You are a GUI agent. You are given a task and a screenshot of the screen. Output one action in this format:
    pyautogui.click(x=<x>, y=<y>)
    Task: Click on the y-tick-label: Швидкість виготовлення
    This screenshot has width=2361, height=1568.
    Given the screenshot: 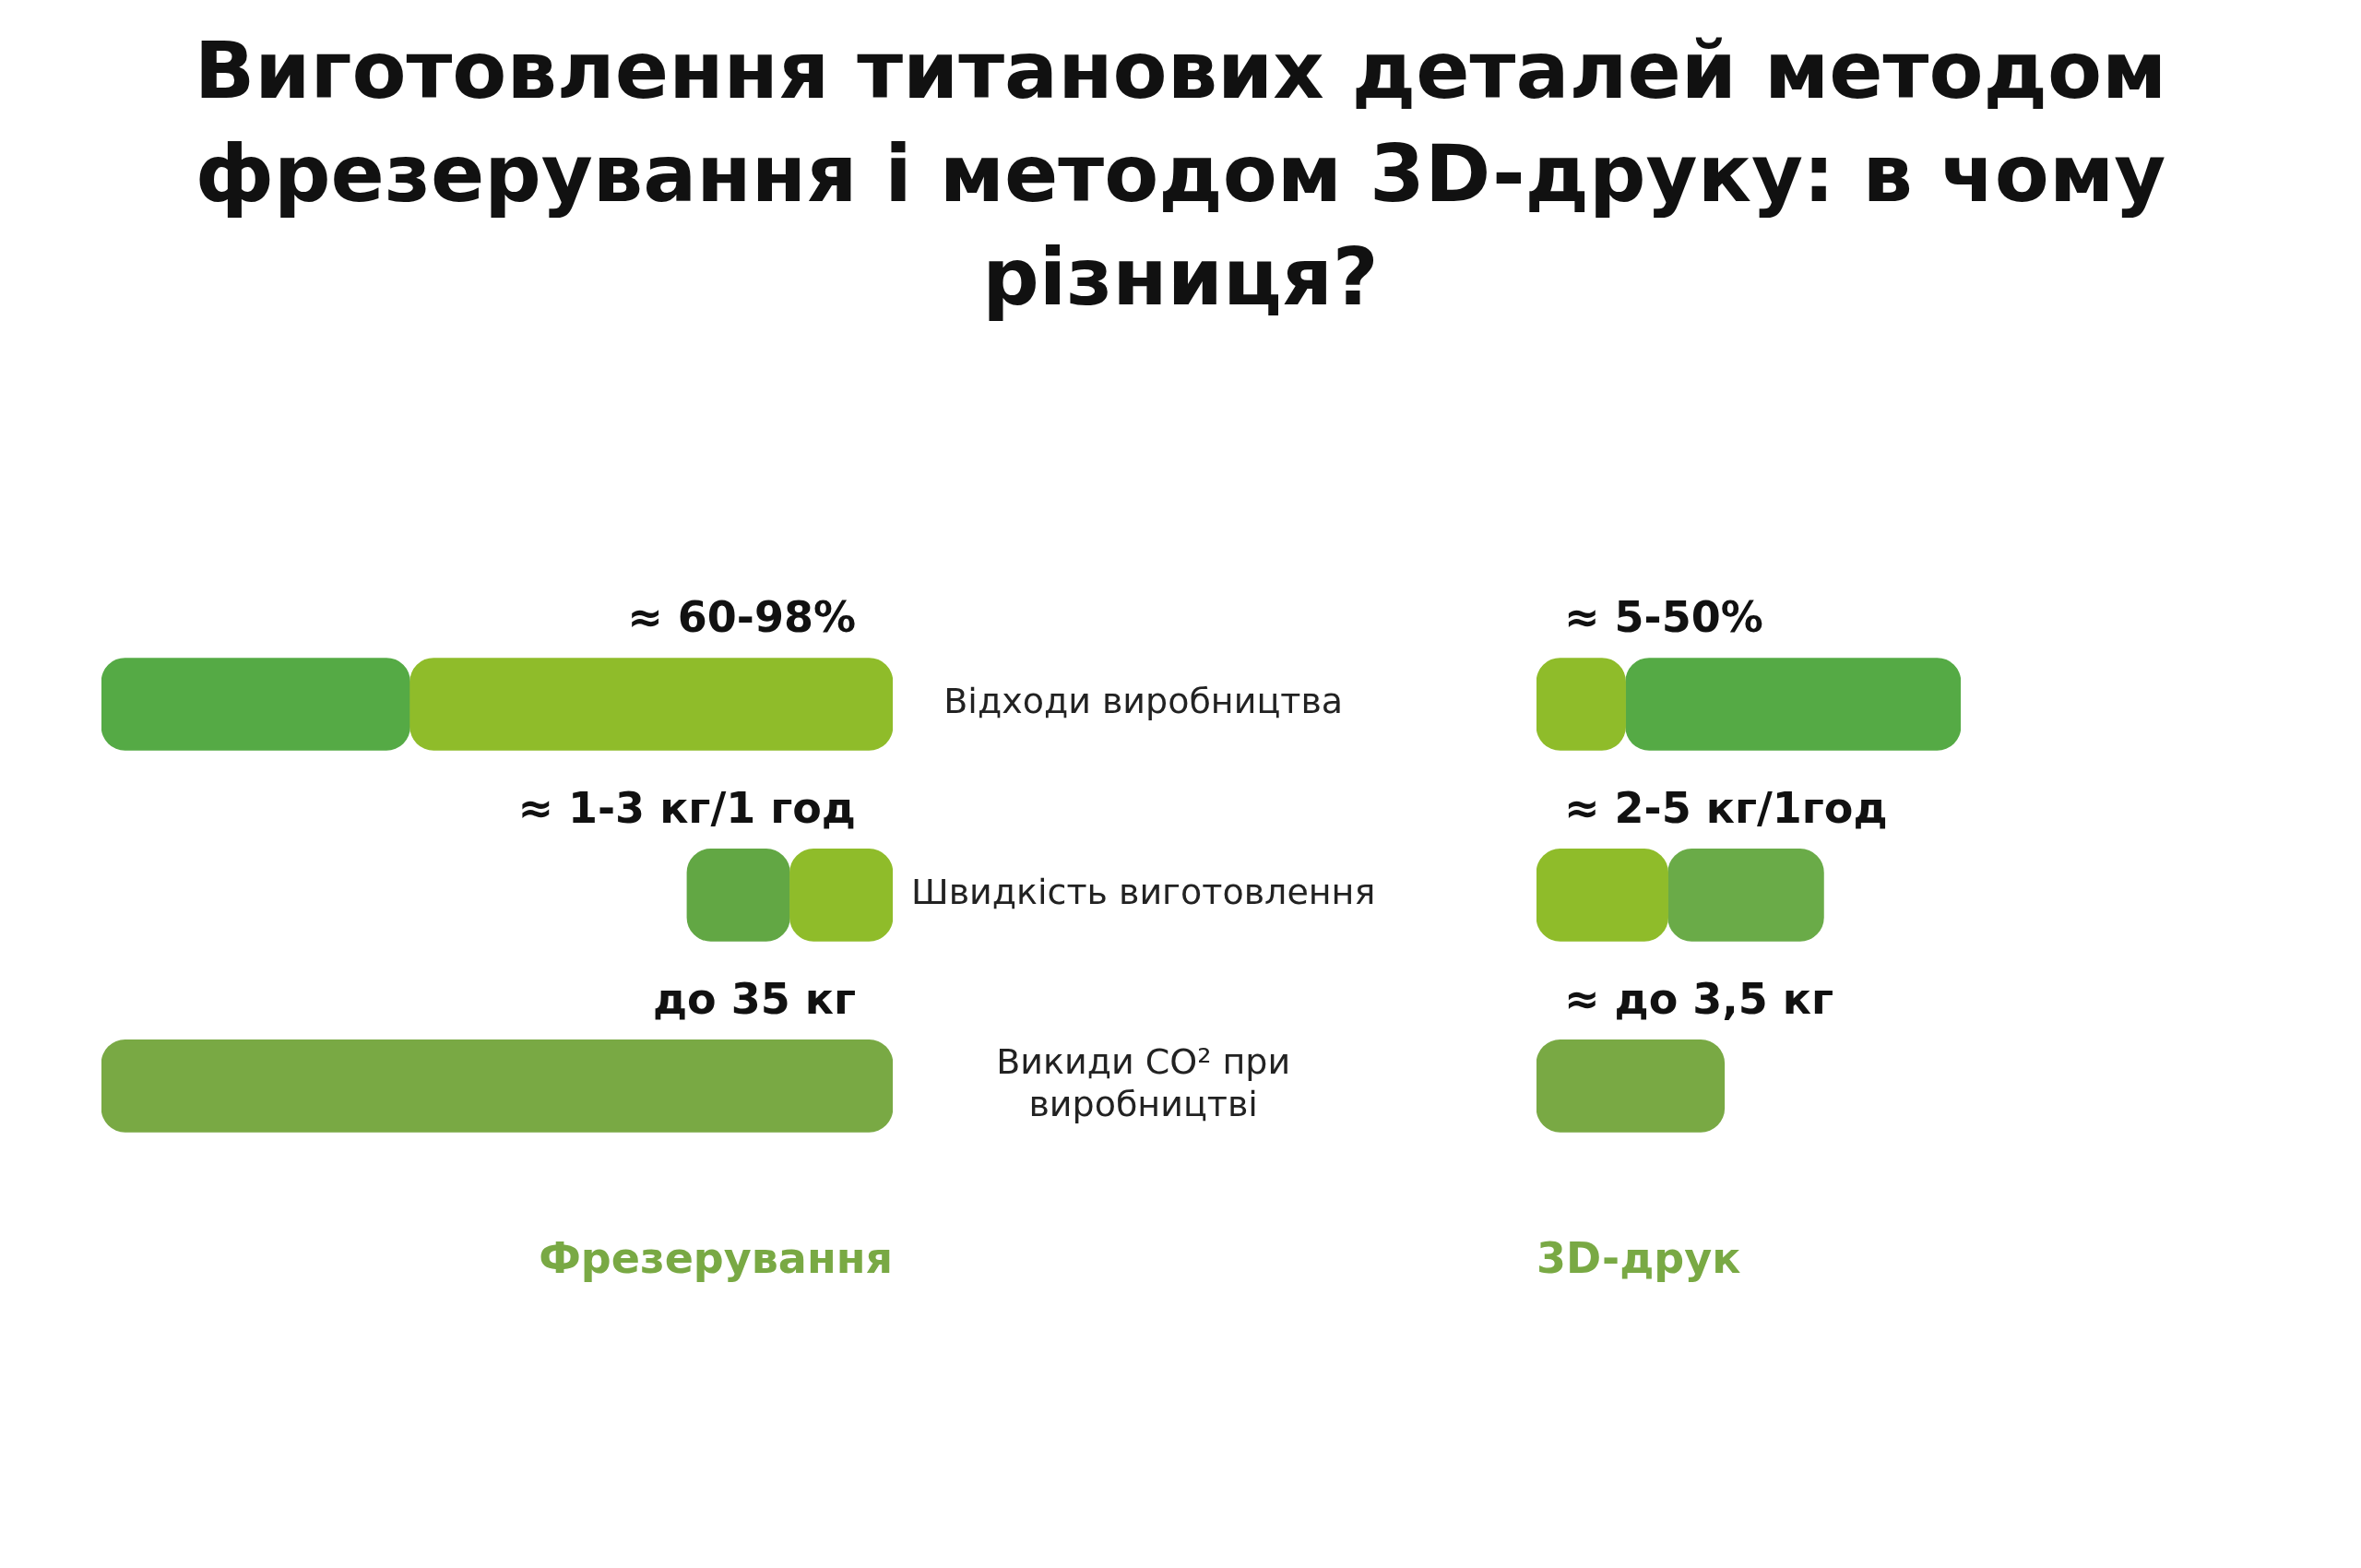 What is the action you would take?
    pyautogui.click(x=1143, y=892)
    